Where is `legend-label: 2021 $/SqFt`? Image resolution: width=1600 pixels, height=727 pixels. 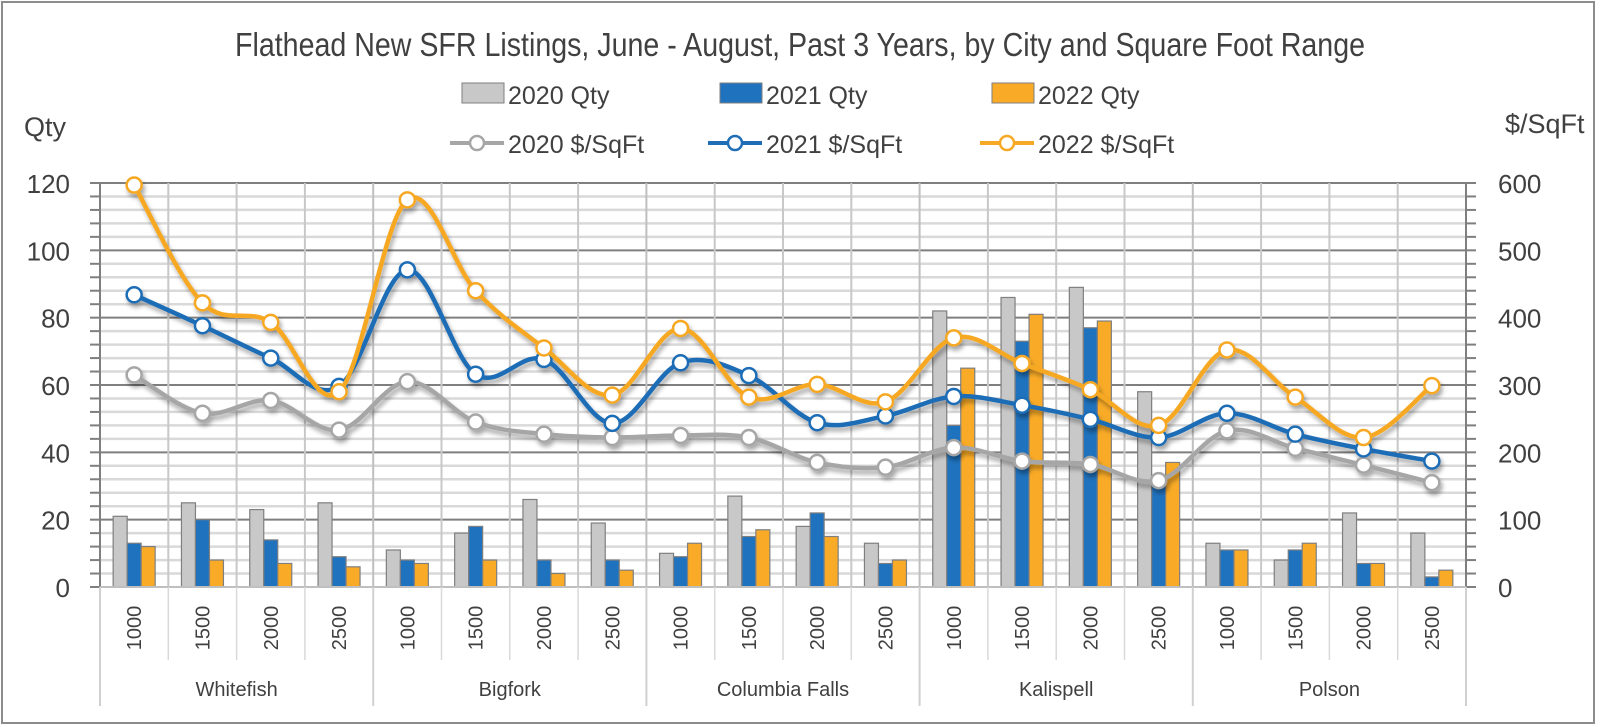 legend-label: 2021 $/SqFt is located at coordinates (834, 145).